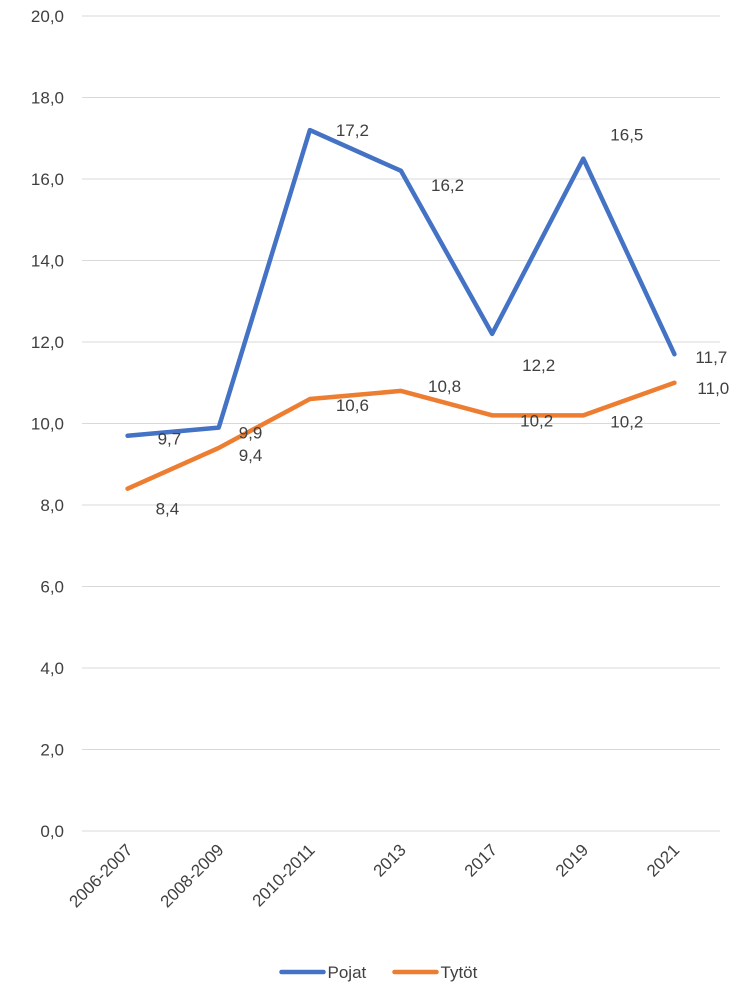  What do you see at coordinates (713, 388) in the screenshot?
I see `data-label: 11,0` at bounding box center [713, 388].